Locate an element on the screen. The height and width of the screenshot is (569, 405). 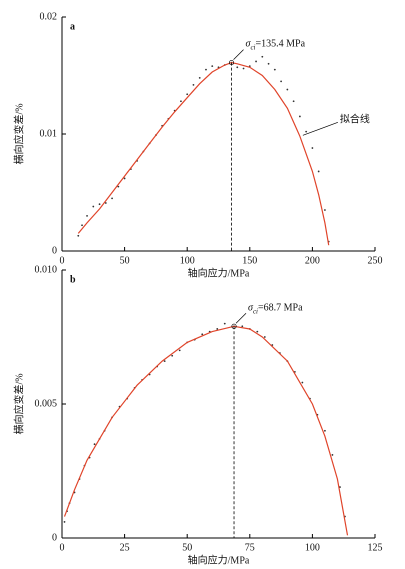
y-tick-label: 0.010 is located at coordinates (46, 269).